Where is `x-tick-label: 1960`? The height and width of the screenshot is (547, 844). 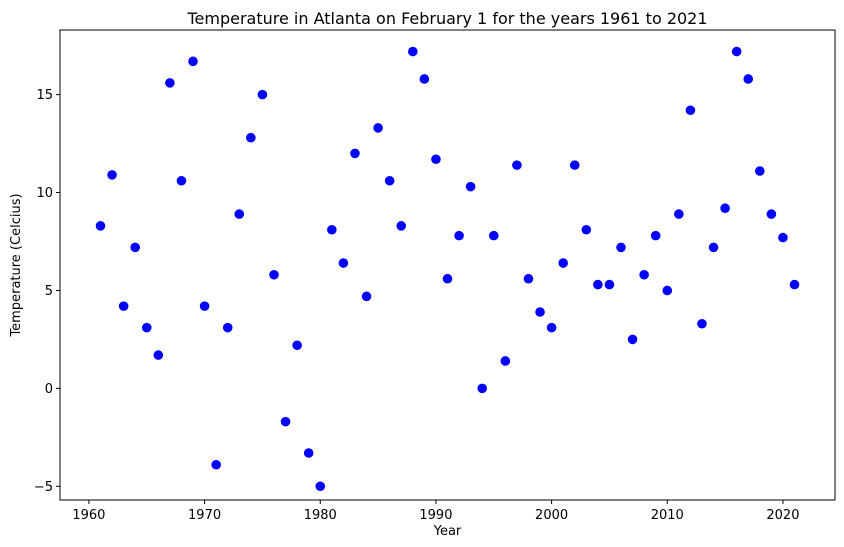 x-tick-label: 1960 is located at coordinates (88, 515).